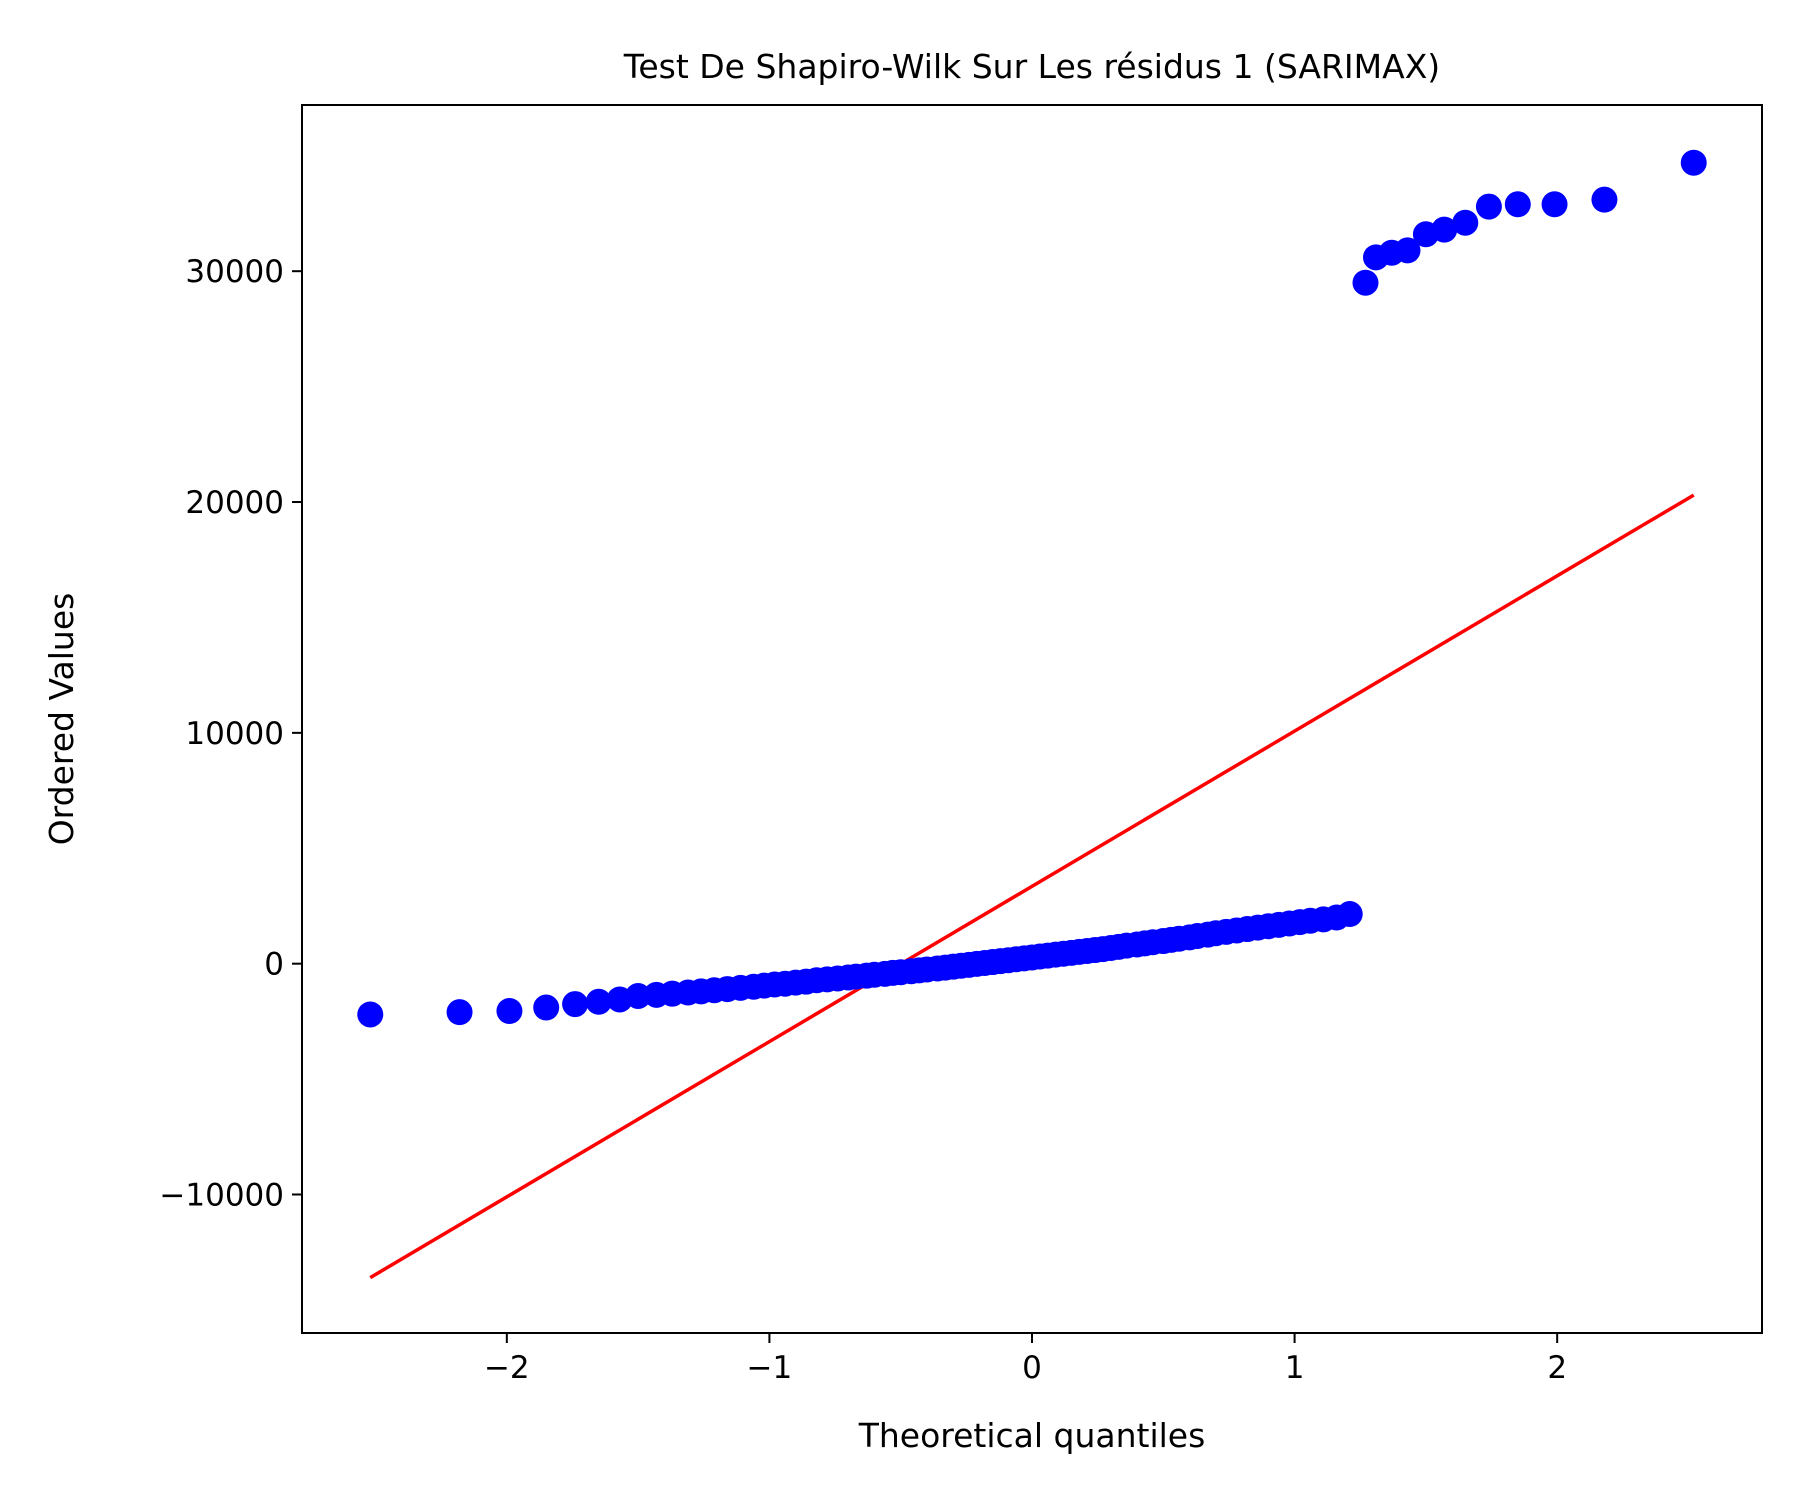  I want to click on y-axis: −10000 0 10000 20000 30000, so click(230, 734).